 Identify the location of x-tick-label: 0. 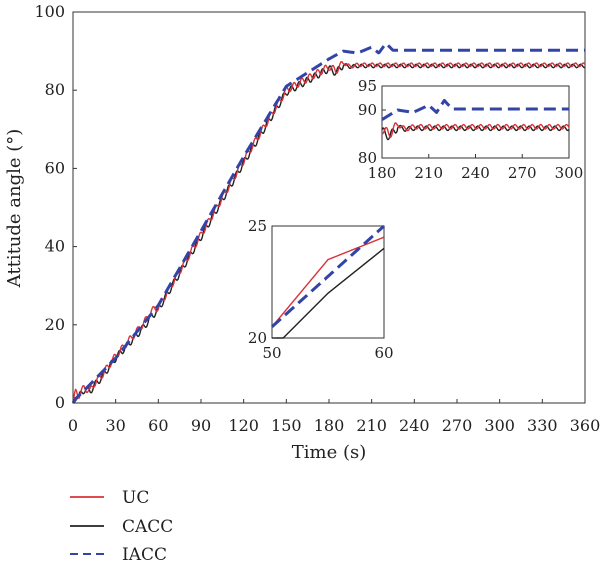
(73, 425).